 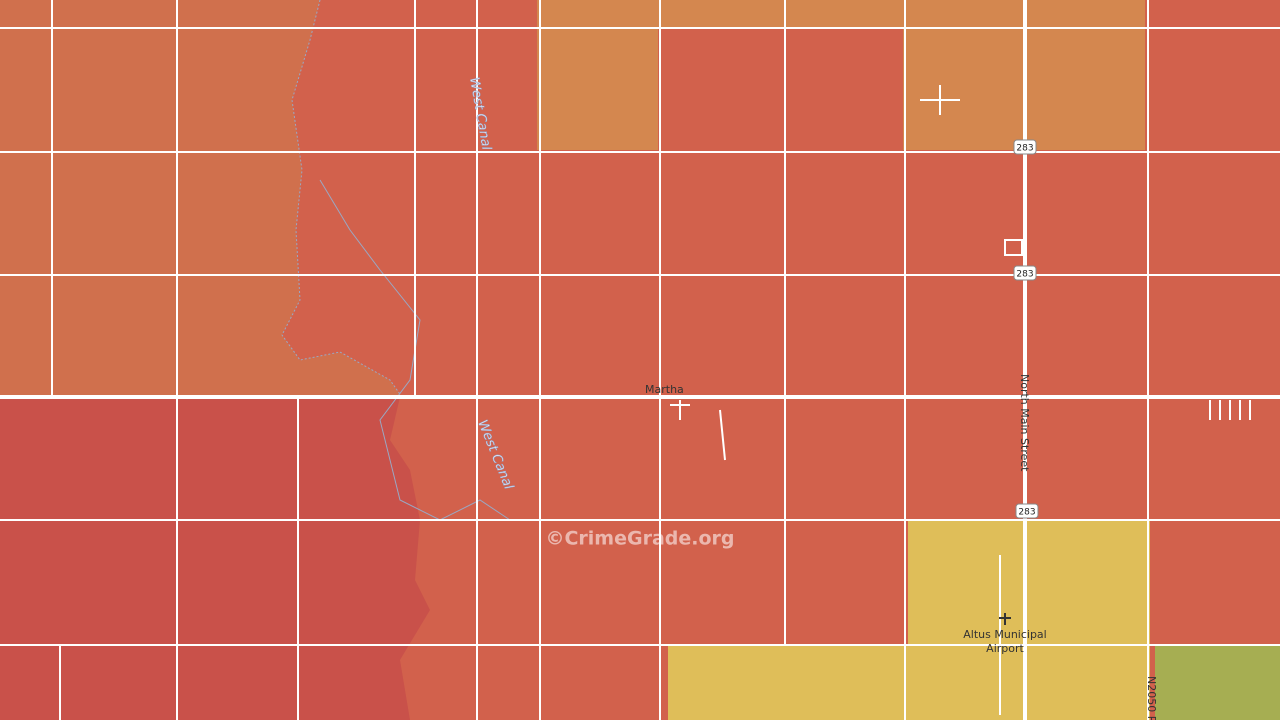 What do you see at coordinates (1024, 423) in the screenshot?
I see `road-label: North Main Street` at bounding box center [1024, 423].